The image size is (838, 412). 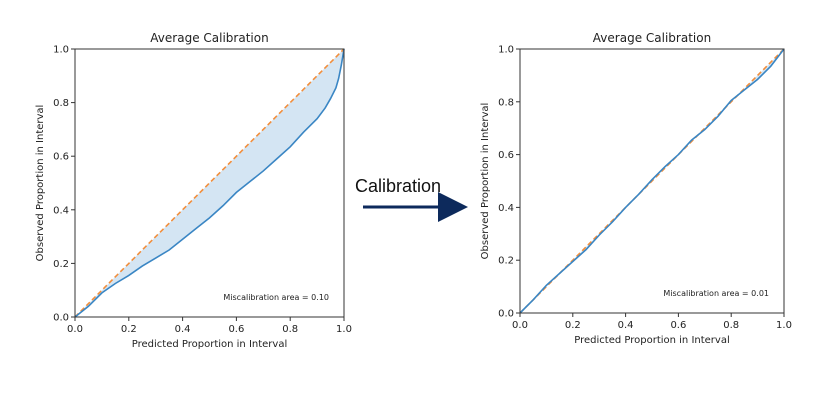 I want to click on miscalibration-annotation: Miscalibration area = 0.10, so click(x=276, y=297).